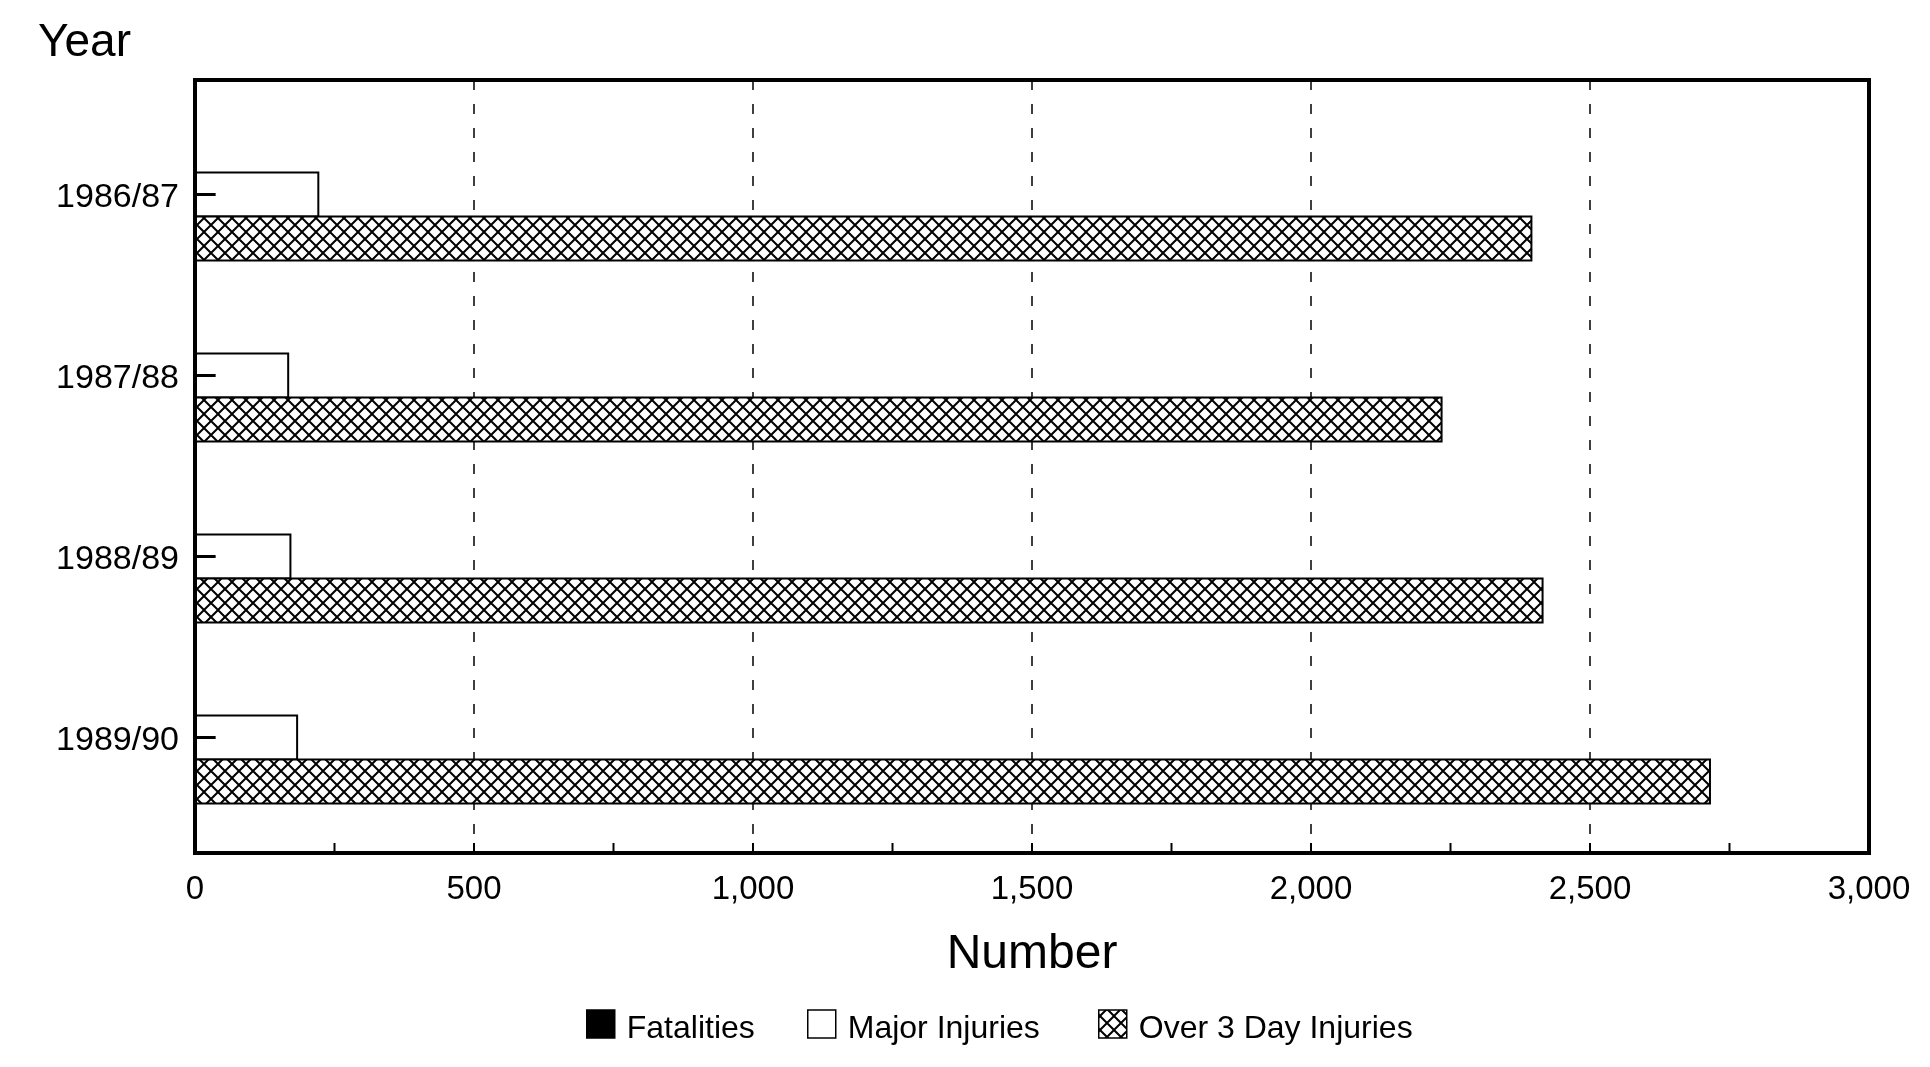 Image resolution: width=1930 pixels, height=1067 pixels. Describe the element at coordinates (1869, 887) in the screenshot. I see `x-tick-label: 3,000` at that location.